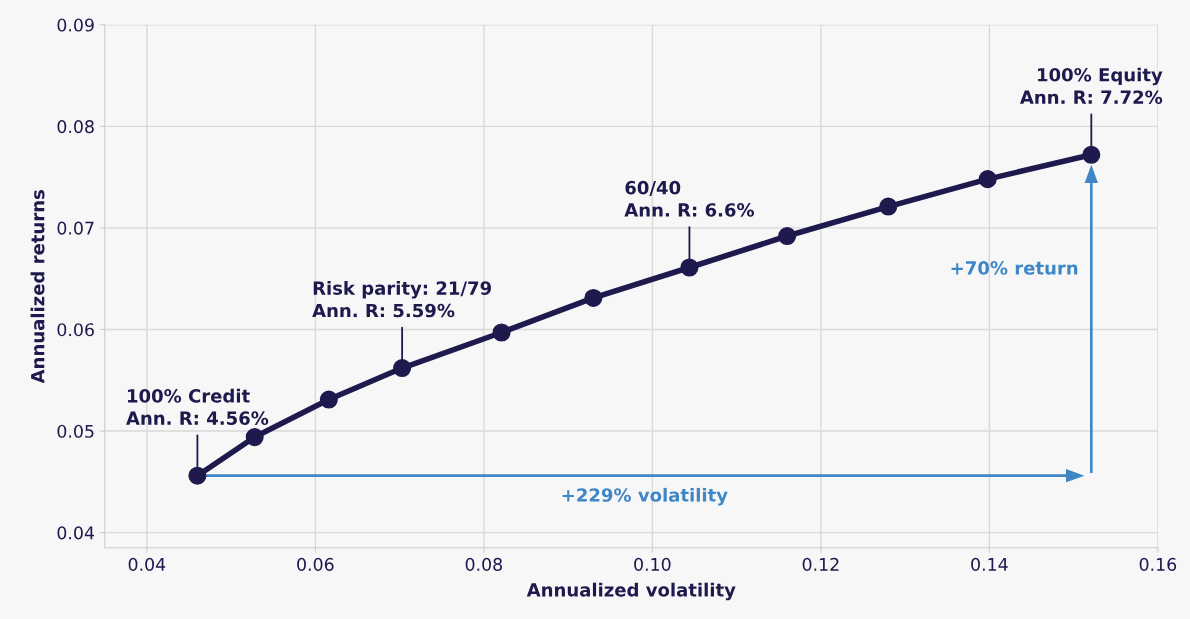 This screenshot has height=619, width=1190. I want to click on y-tick-label: 0.09, so click(75, 25).